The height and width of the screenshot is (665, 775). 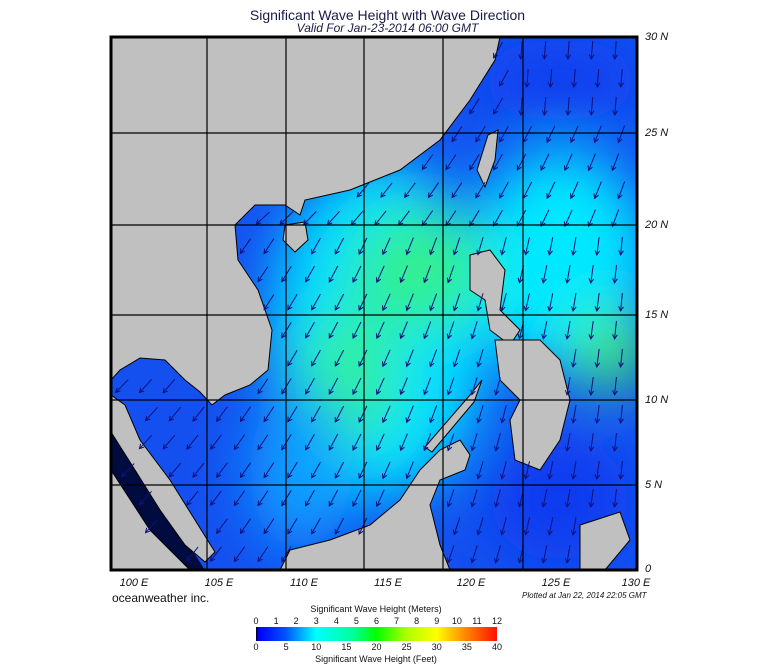 I want to click on lon-label: 100 E, so click(x=134, y=583).